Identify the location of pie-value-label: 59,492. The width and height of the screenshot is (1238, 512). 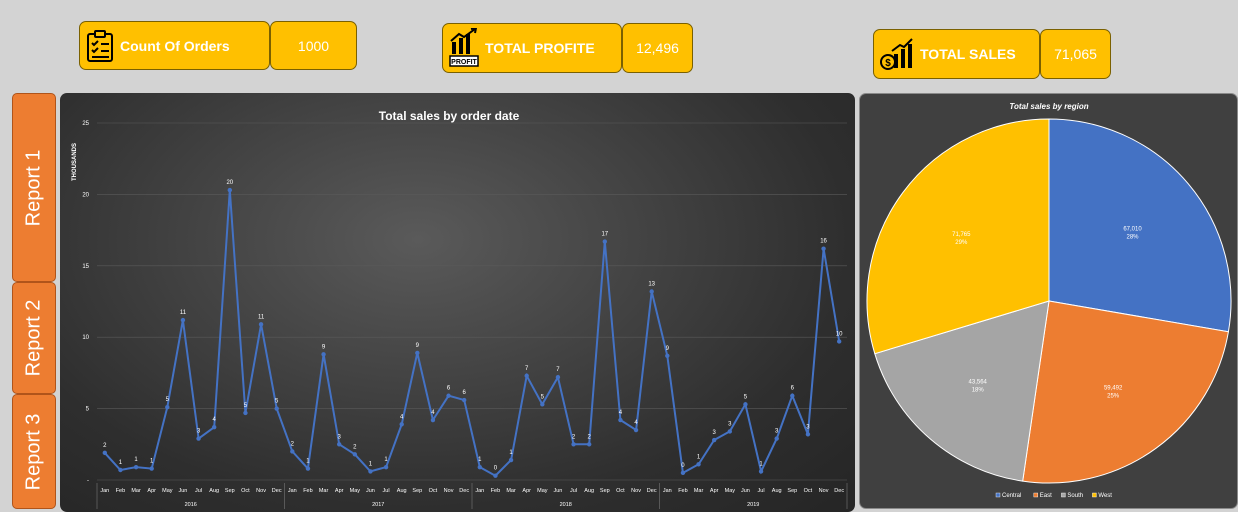
(1113, 388).